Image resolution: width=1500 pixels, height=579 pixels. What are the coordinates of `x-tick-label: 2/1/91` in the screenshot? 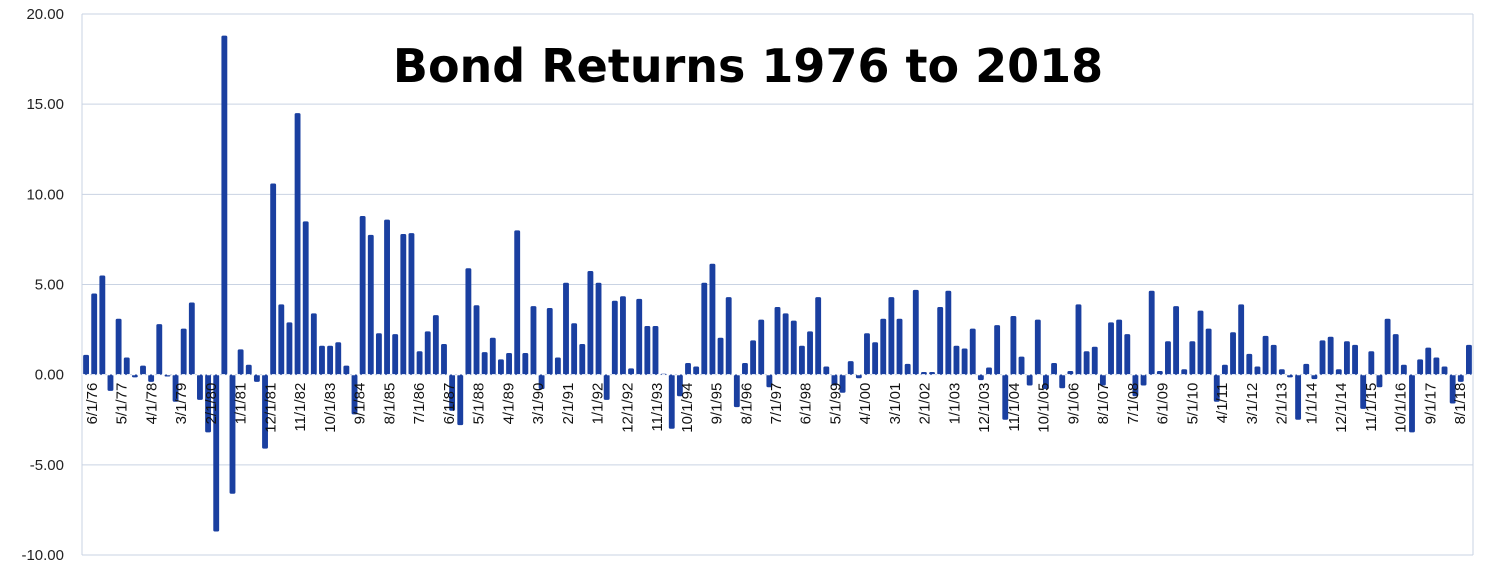 It's located at (568, 404).